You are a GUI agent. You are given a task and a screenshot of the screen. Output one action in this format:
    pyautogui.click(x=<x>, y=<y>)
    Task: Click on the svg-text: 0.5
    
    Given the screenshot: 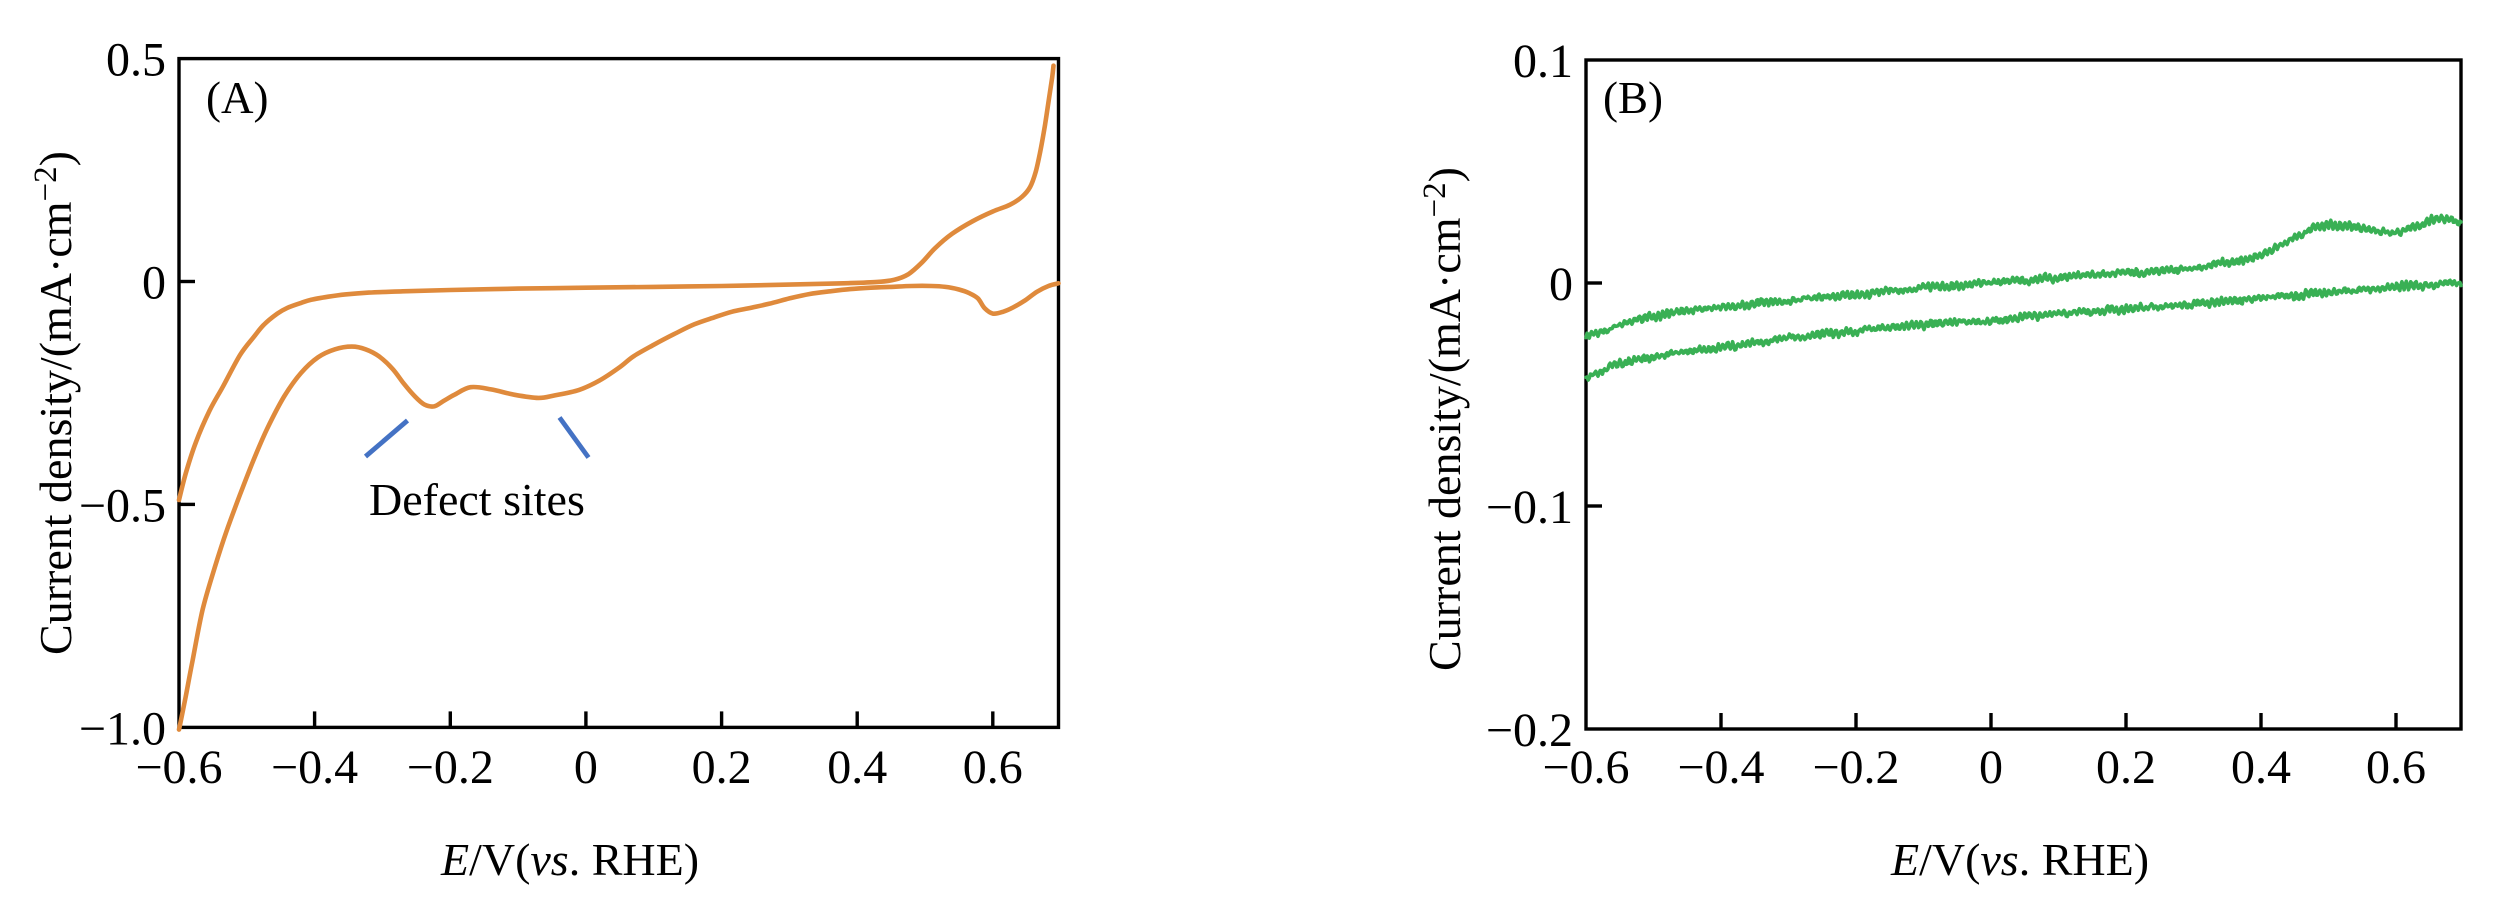 What is the action you would take?
    pyautogui.click(x=136, y=60)
    